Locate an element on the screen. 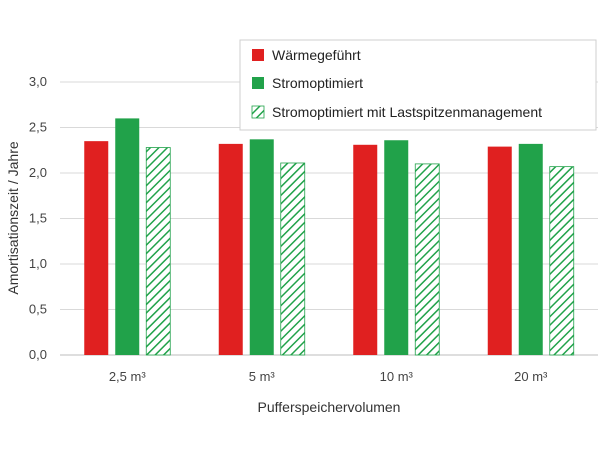 The image size is (600, 456). legend-swatch-waermegefuehrt is located at coordinates (258, 55).